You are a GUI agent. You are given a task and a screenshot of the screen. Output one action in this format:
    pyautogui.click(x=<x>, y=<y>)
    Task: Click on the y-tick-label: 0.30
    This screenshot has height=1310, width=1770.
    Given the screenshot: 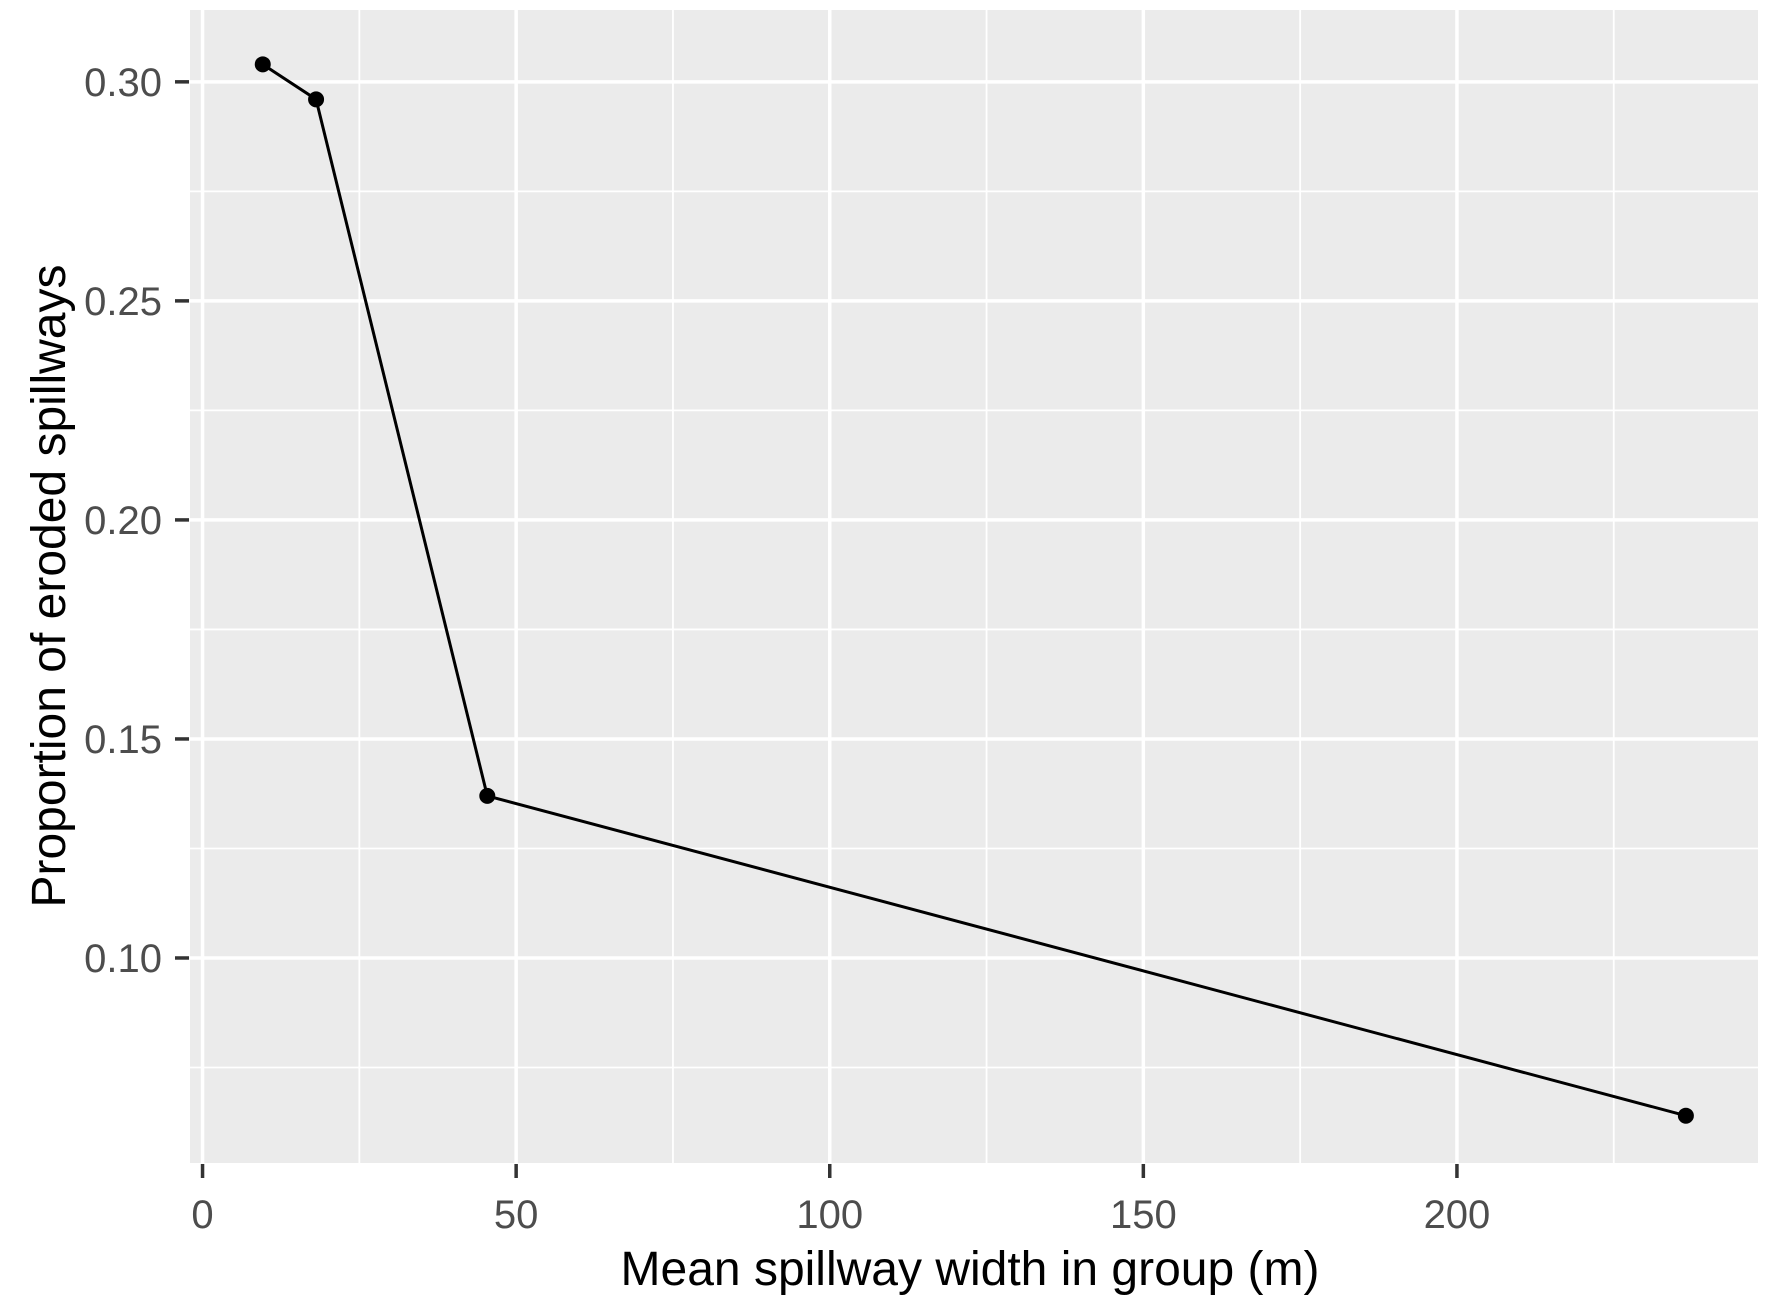 What is the action you would take?
    pyautogui.click(x=123, y=83)
    